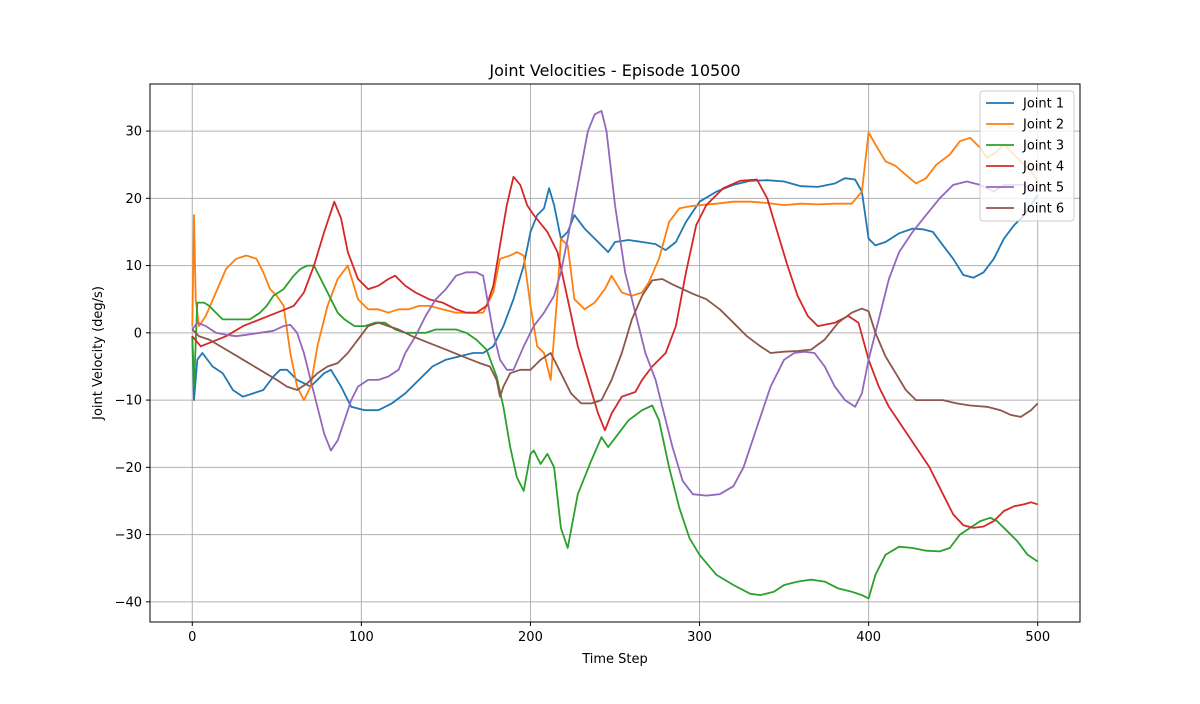  What do you see at coordinates (1037, 637) in the screenshot?
I see `x-tick-label: 500` at bounding box center [1037, 637].